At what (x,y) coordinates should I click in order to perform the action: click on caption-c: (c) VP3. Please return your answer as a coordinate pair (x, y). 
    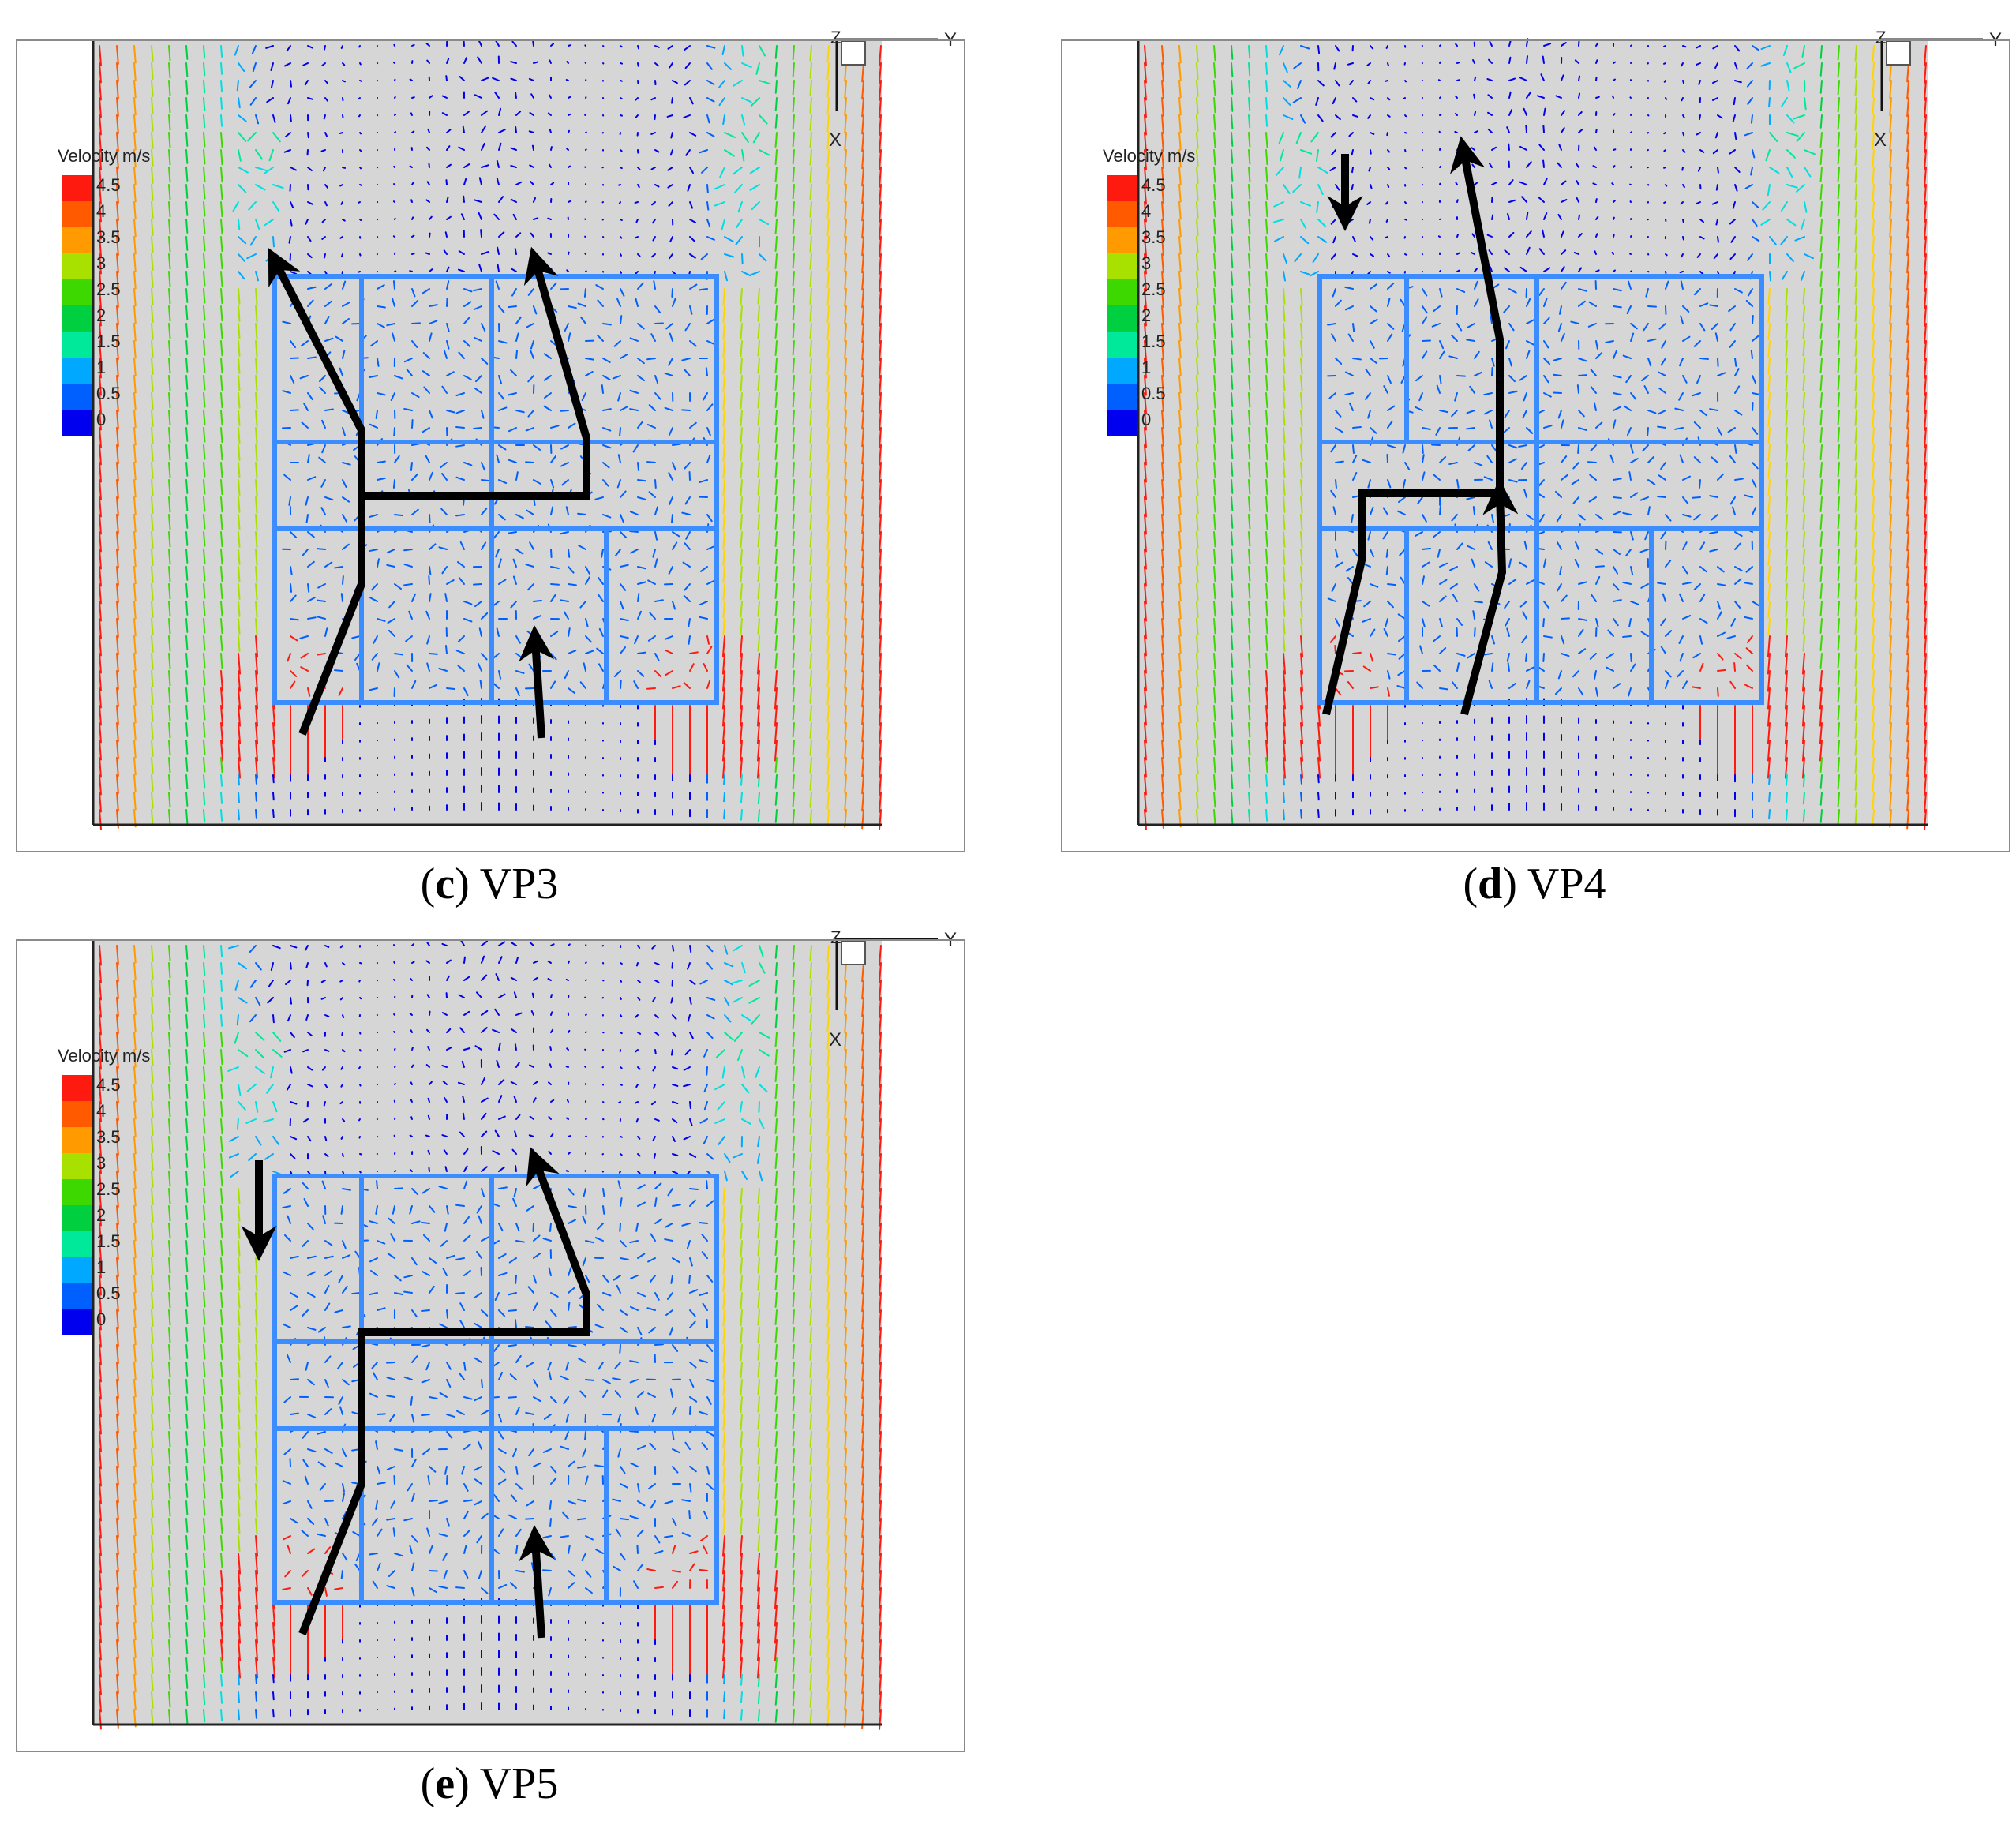
    Looking at the image, I should click on (489, 884).